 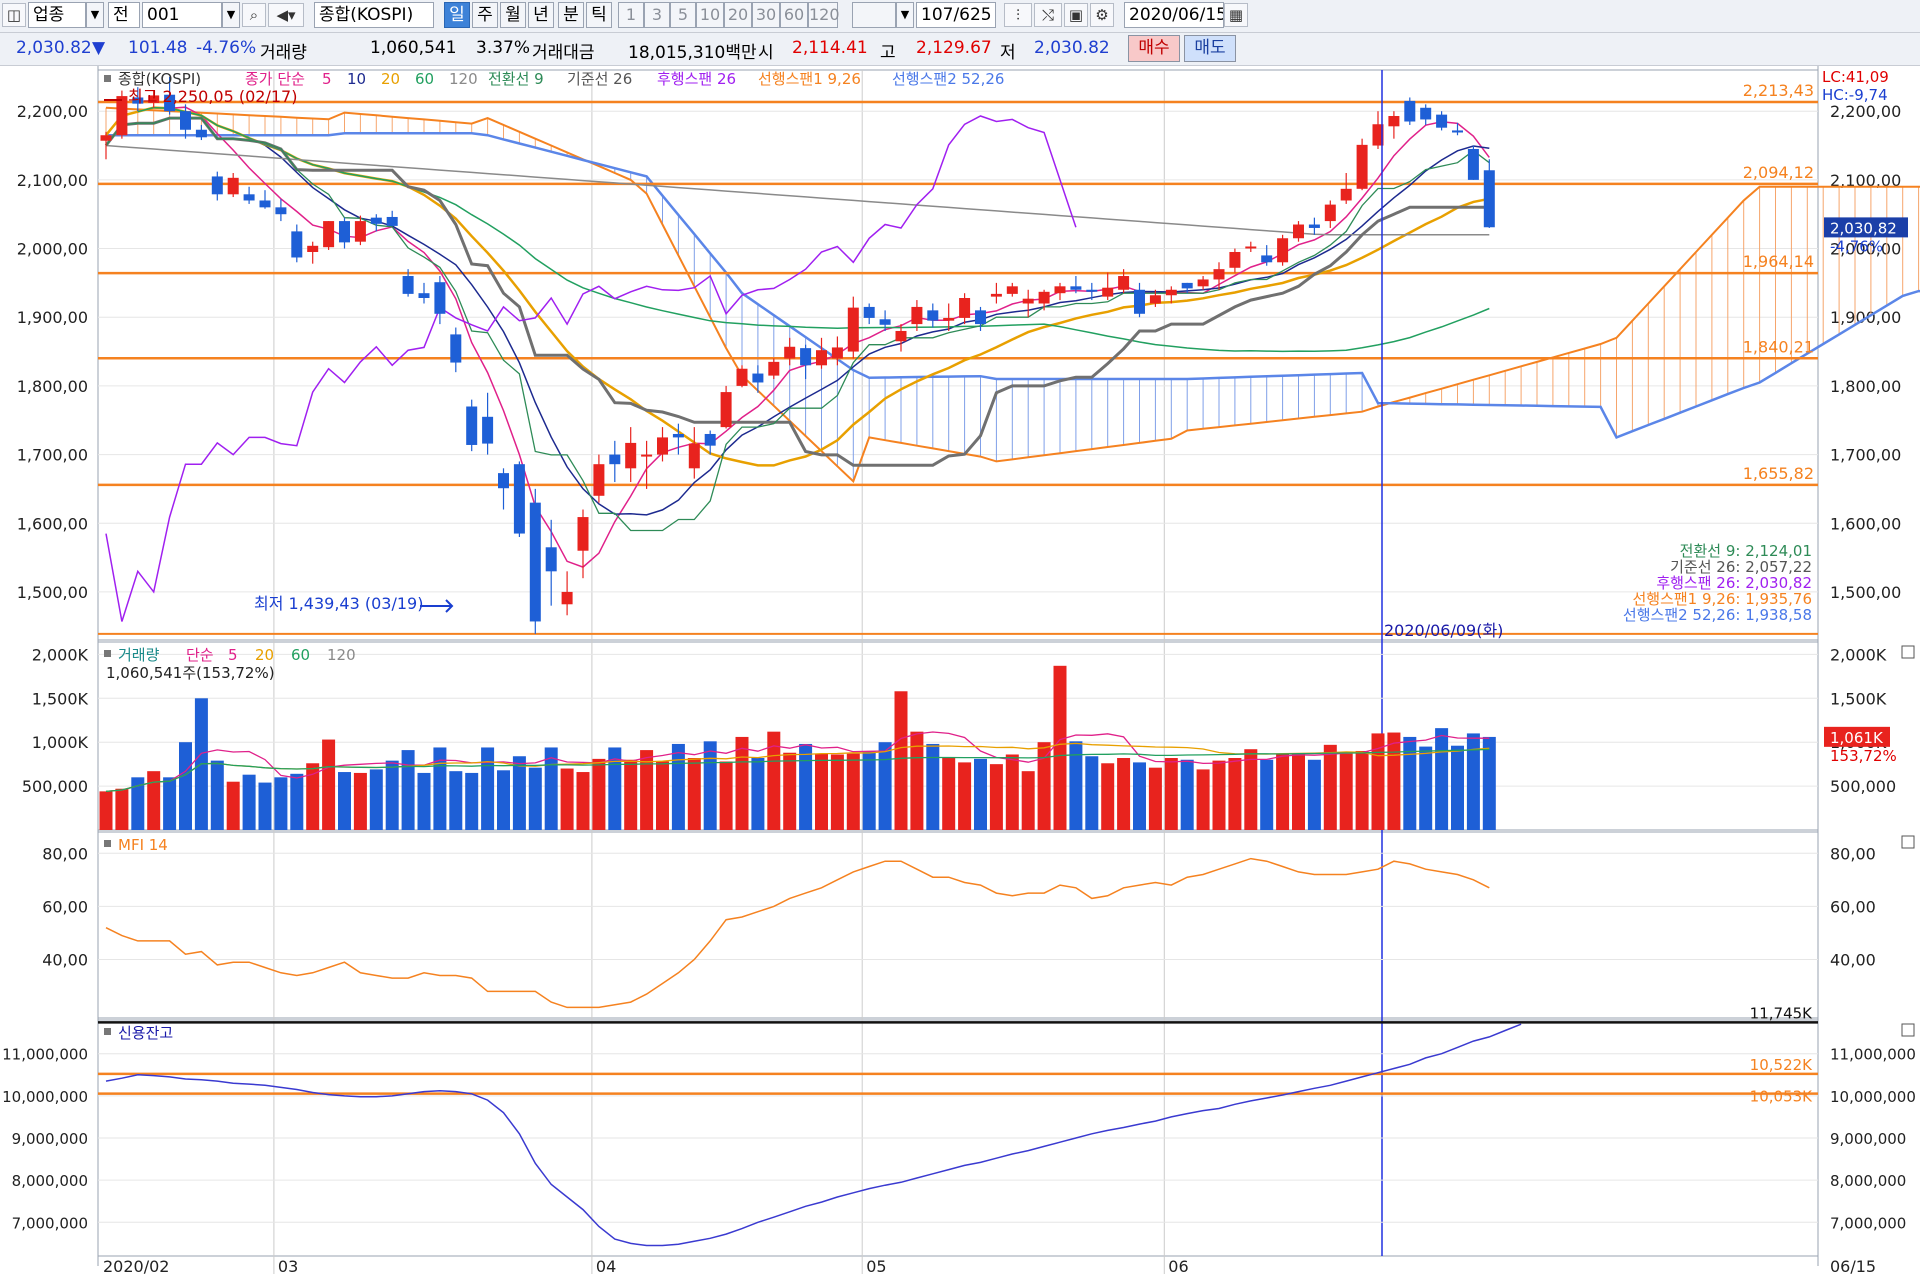 I want to click on calendar-icon: ▦, so click(x=1236, y=15).